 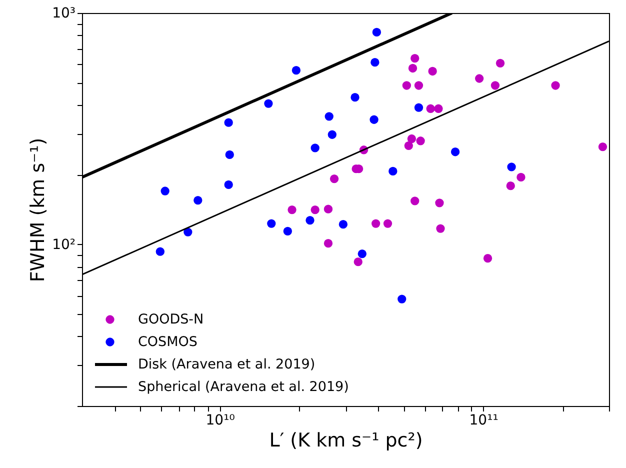 I want to click on x-axis-title: L′ (K km s⁻¹ pc²), so click(x=346, y=441).